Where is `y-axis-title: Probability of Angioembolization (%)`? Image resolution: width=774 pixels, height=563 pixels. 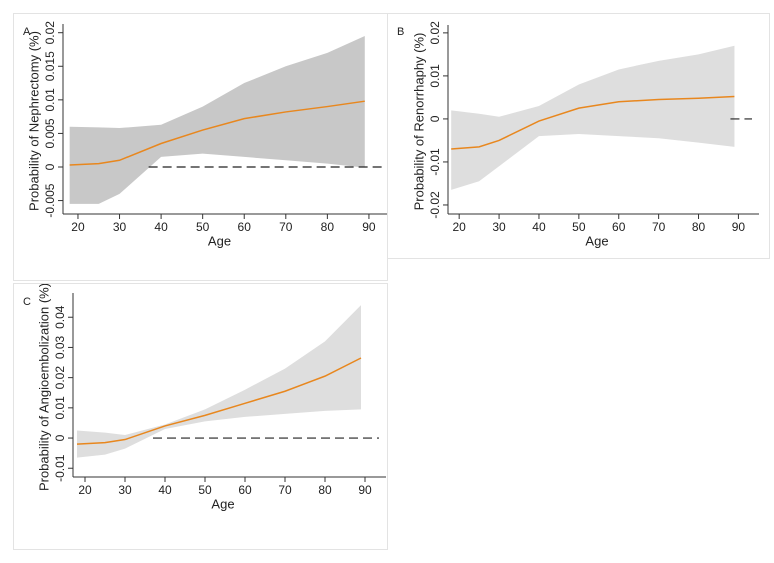
y-axis-title: Probability of Angioembolization (%) is located at coordinates (43, 387).